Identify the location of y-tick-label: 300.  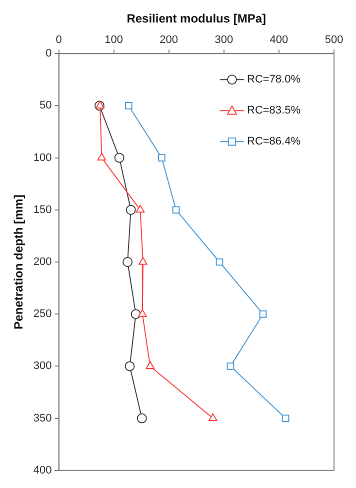
(42, 366).